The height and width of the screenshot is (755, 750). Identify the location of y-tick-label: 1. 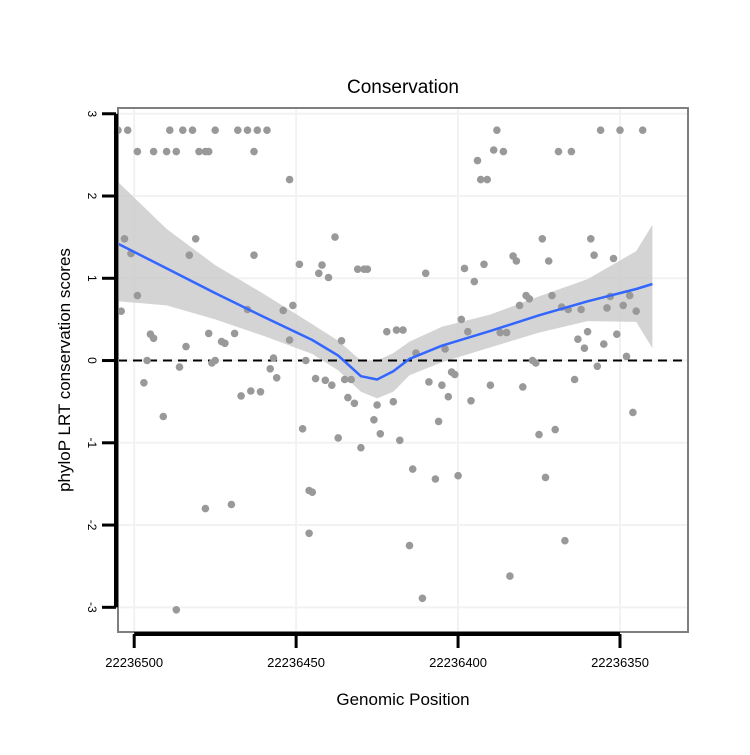
(92, 278).